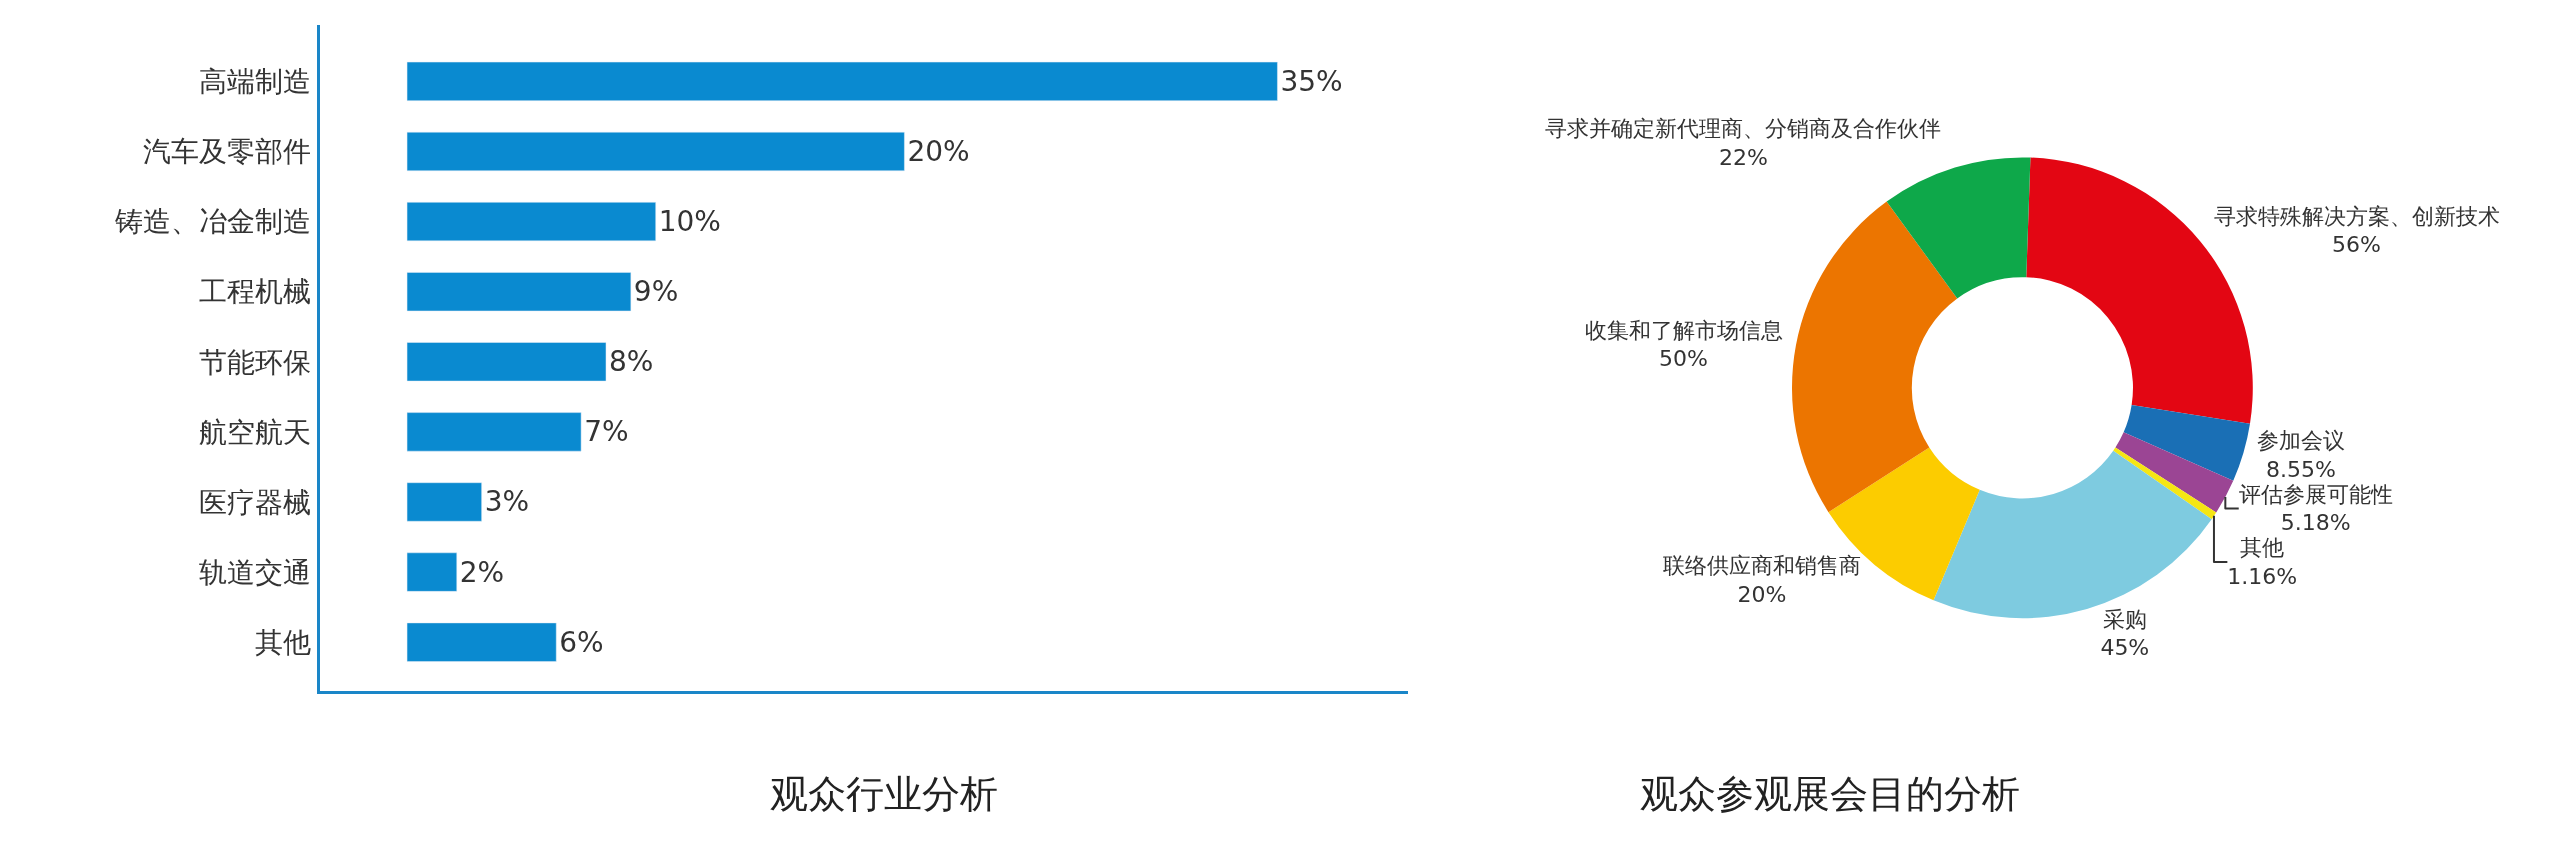 Image resolution: width=2560 pixels, height=843 pixels. I want to click on text: 观众行业分析, so click(884, 794).